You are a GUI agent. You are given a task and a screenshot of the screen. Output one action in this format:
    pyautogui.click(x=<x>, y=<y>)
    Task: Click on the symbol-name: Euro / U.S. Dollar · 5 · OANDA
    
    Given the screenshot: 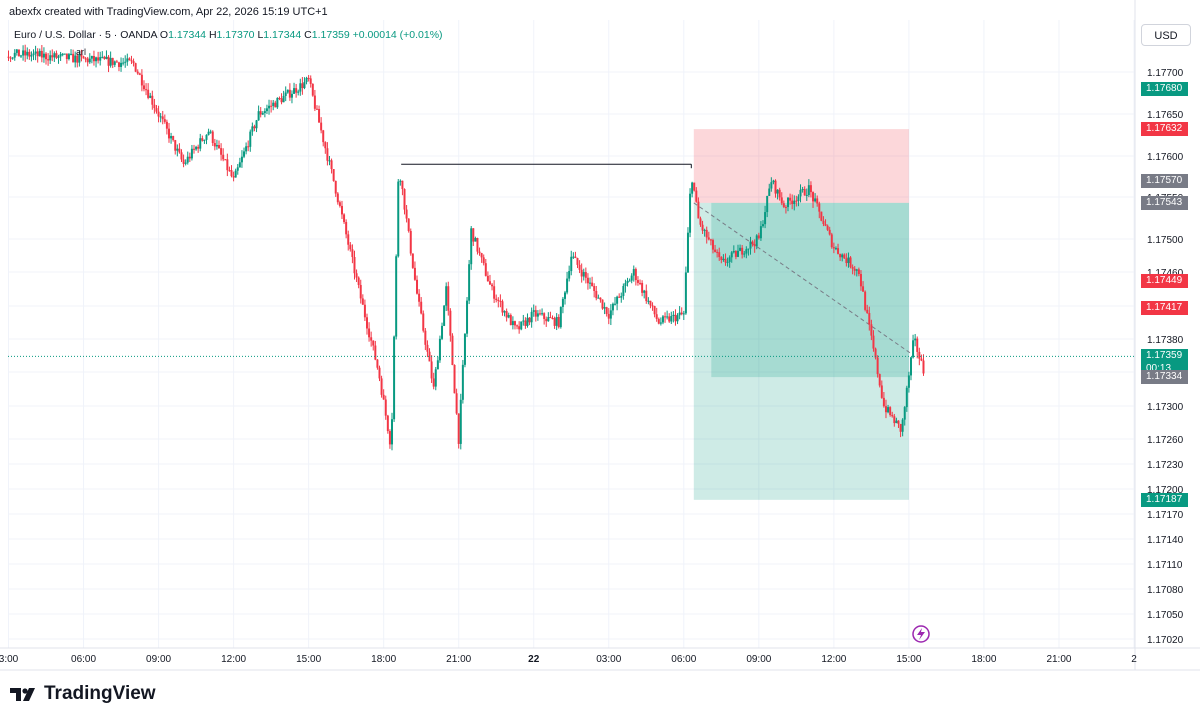 What is the action you would take?
    pyautogui.click(x=85, y=35)
    